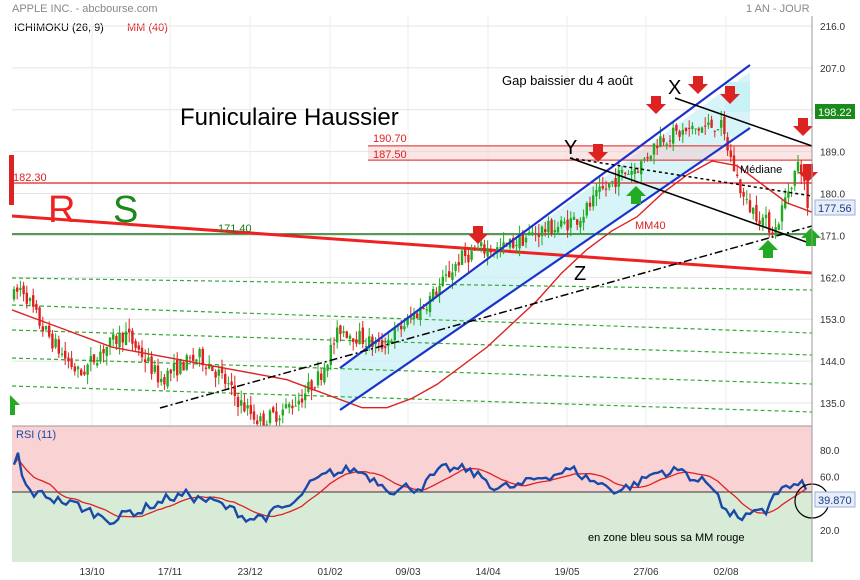 This screenshot has height=580, width=860. What do you see at coordinates (61, 210) in the screenshot?
I see `label-r: R` at bounding box center [61, 210].